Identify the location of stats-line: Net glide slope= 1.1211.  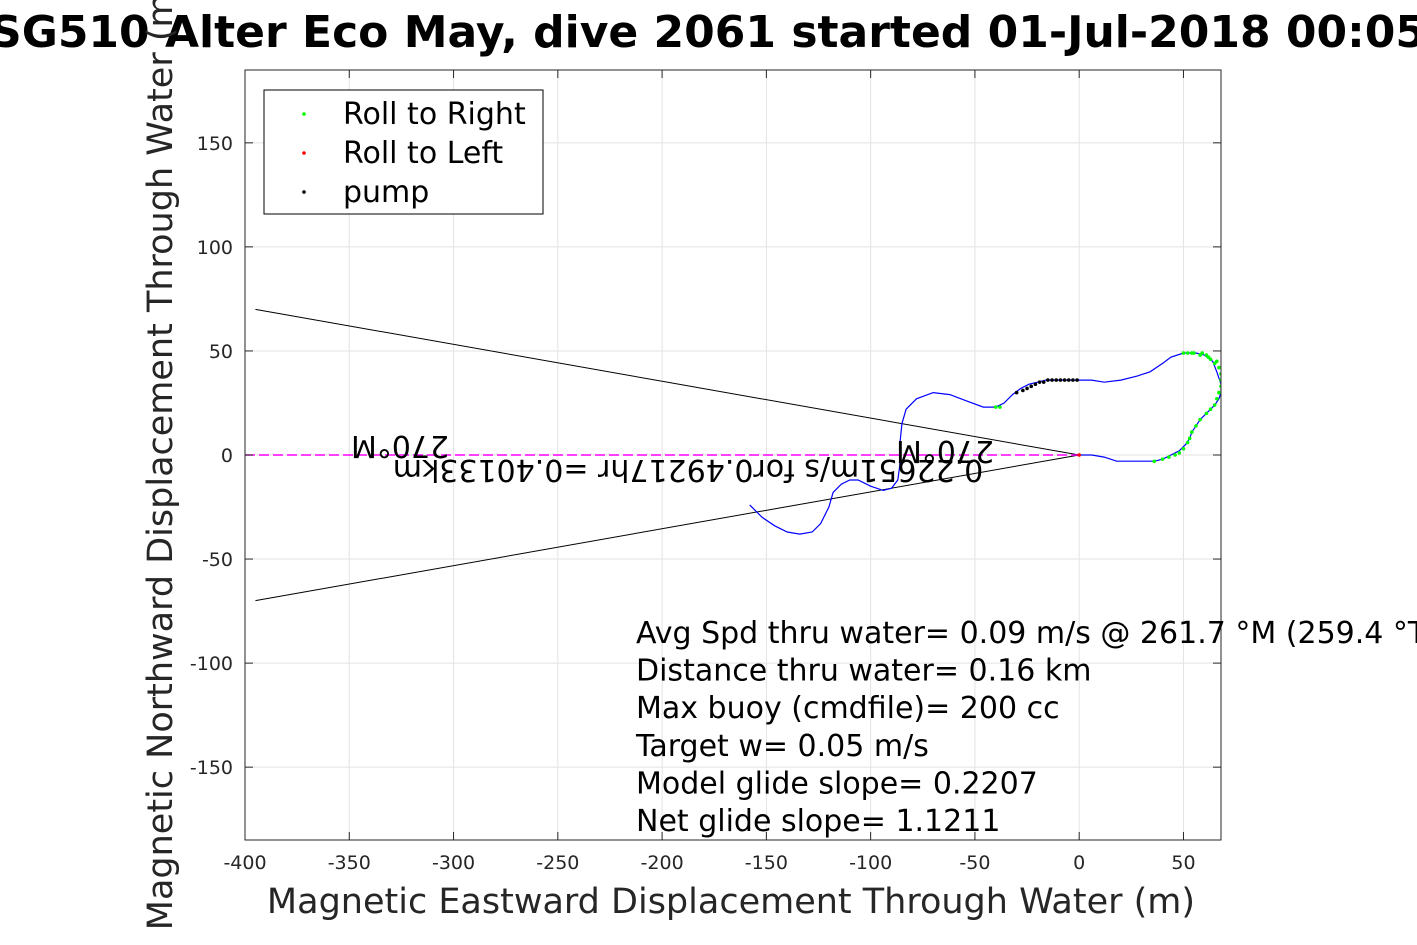
(818, 821).